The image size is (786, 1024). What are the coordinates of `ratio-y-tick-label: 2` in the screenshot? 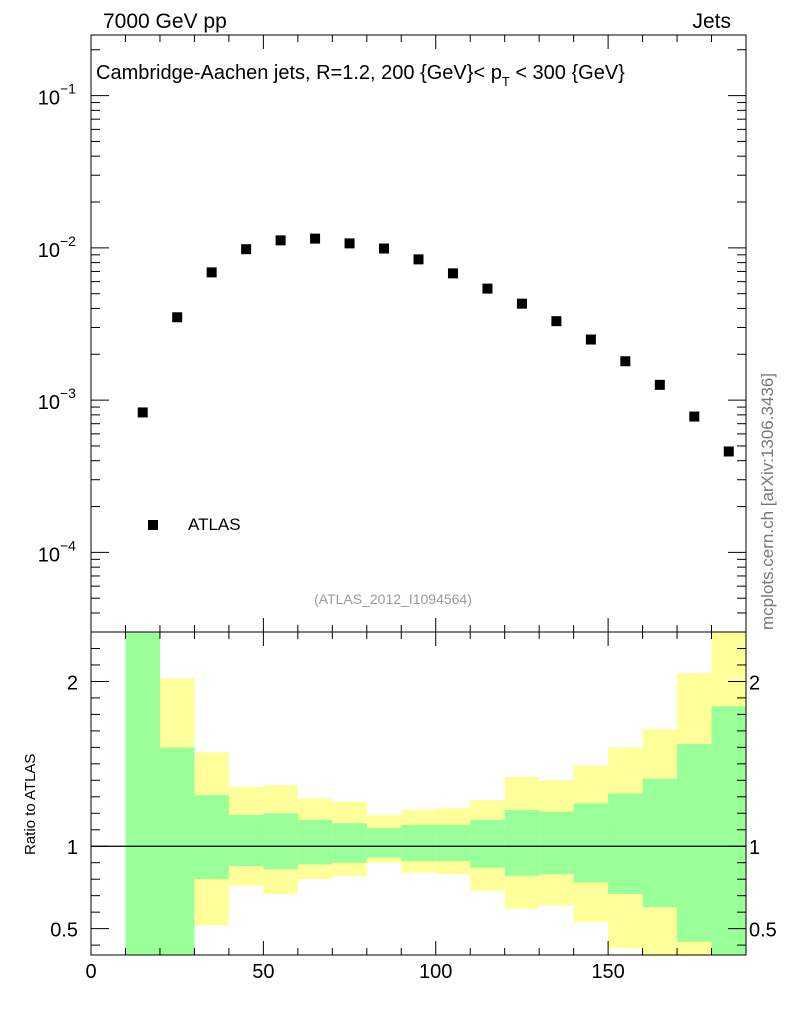 It's located at (72, 683).